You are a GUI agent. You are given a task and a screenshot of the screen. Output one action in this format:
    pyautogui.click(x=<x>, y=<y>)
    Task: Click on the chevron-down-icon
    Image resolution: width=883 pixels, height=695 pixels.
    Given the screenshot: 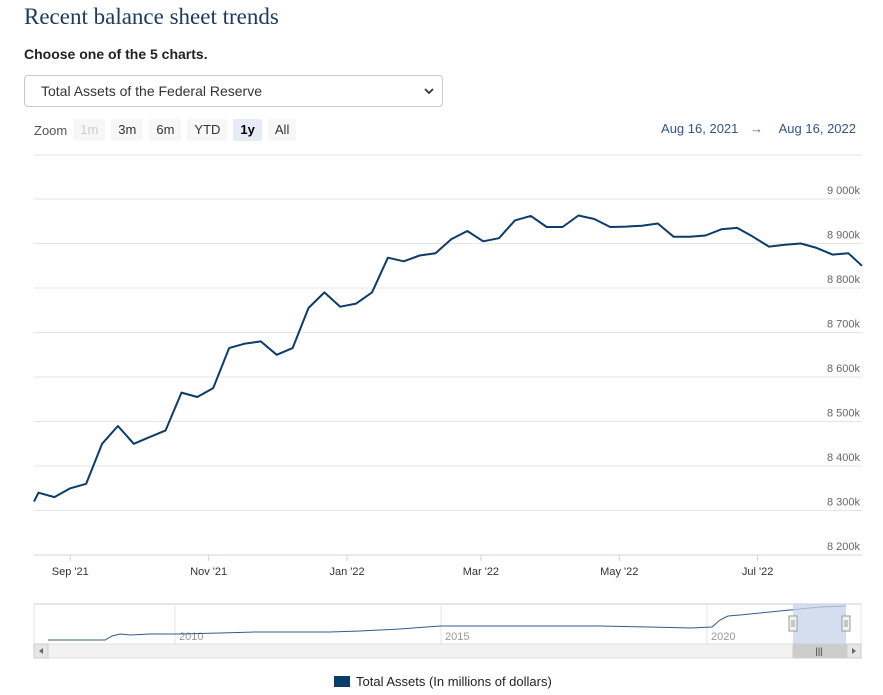 What is the action you would take?
    pyautogui.click(x=429, y=91)
    